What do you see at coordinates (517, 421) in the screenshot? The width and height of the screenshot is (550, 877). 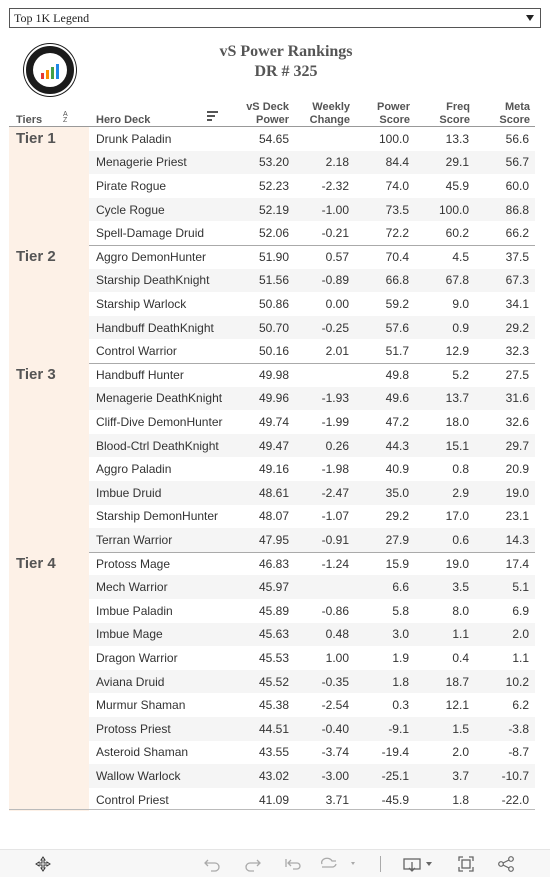 I see `cell-meta-score: 32.6` at bounding box center [517, 421].